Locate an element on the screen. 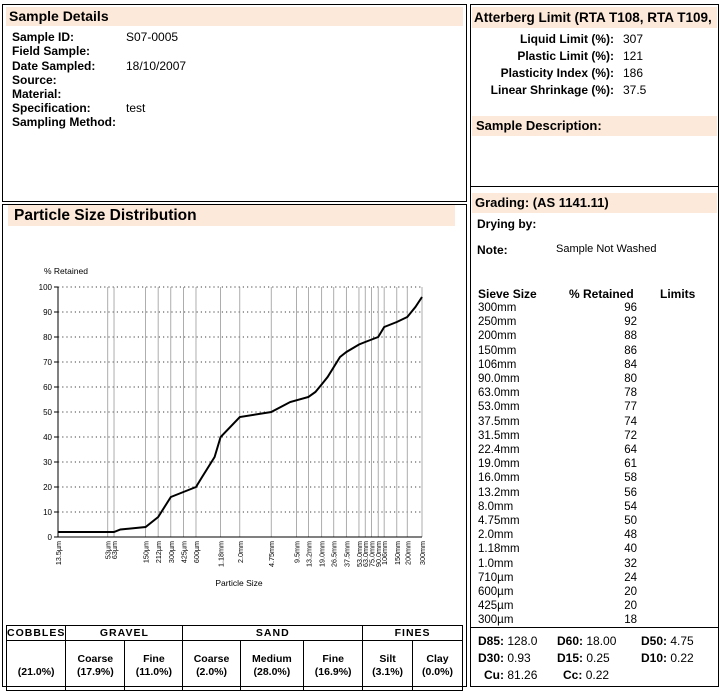  y-tick-label: 10 is located at coordinates (47, 512).